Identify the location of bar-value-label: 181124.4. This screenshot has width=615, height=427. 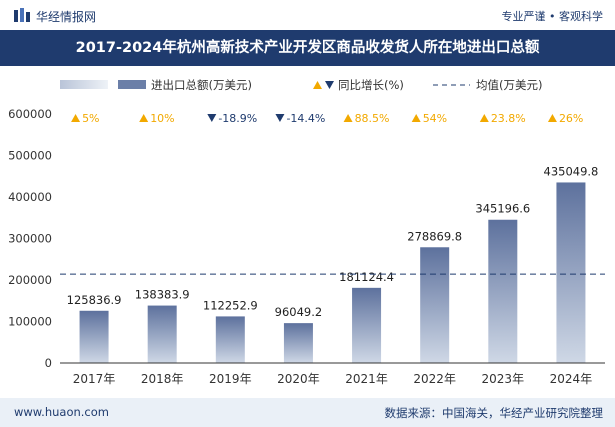
(366, 277).